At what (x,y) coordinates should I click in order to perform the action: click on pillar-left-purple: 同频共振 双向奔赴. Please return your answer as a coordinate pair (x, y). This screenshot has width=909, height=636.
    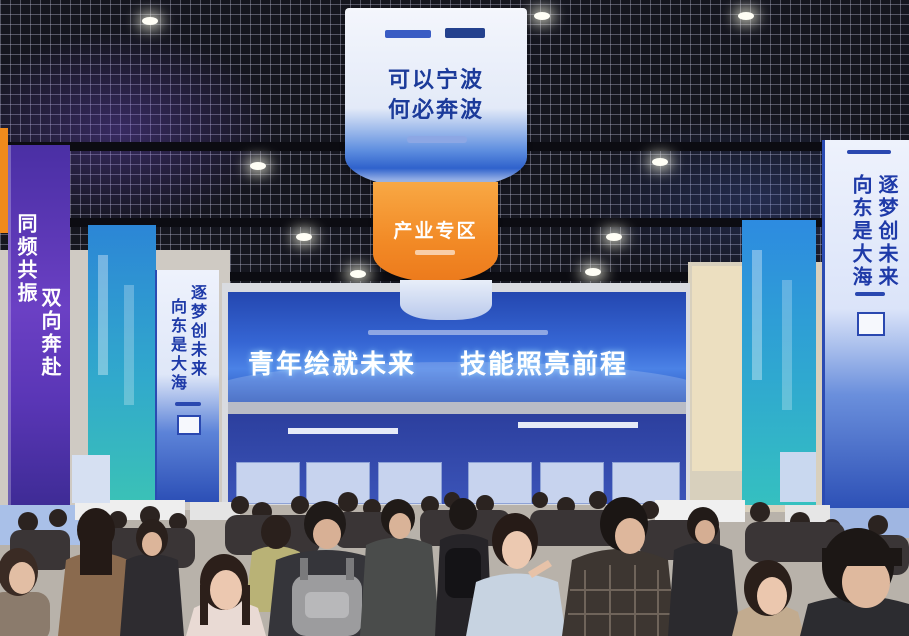
    Looking at the image, I should click on (39, 327).